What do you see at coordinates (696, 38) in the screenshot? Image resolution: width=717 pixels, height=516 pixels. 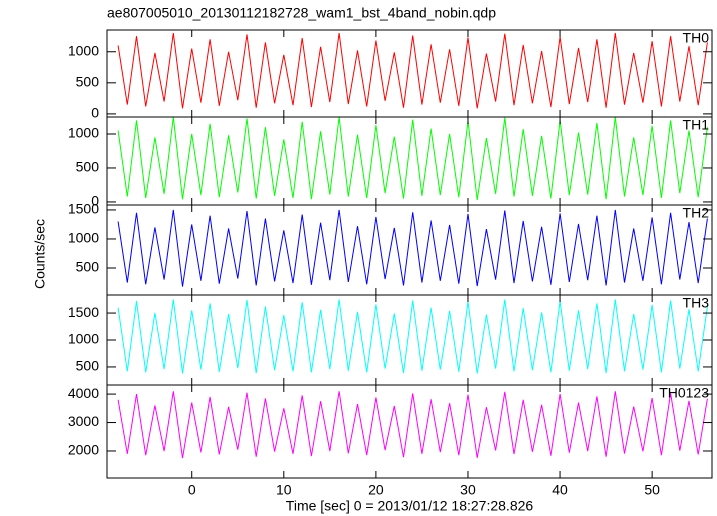 I see `panel-label: TH0` at bounding box center [696, 38].